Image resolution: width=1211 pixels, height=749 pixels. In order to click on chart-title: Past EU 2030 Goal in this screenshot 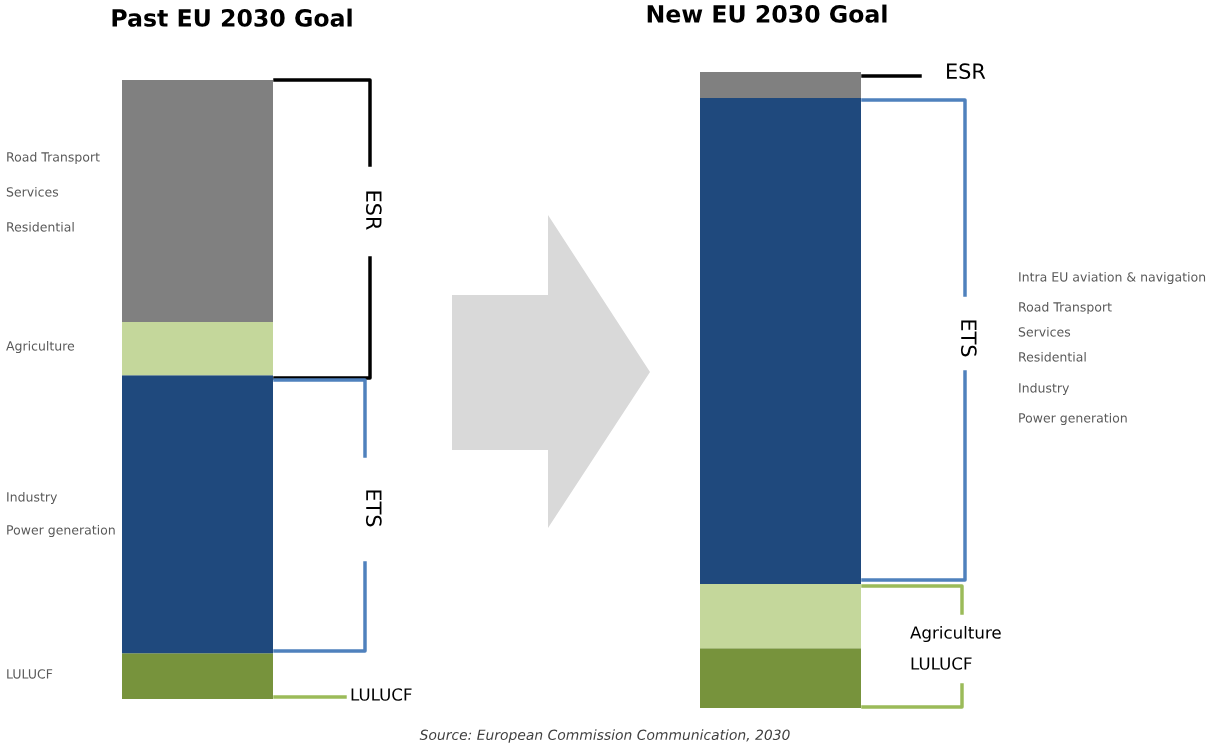, I will do `click(232, 17)`.